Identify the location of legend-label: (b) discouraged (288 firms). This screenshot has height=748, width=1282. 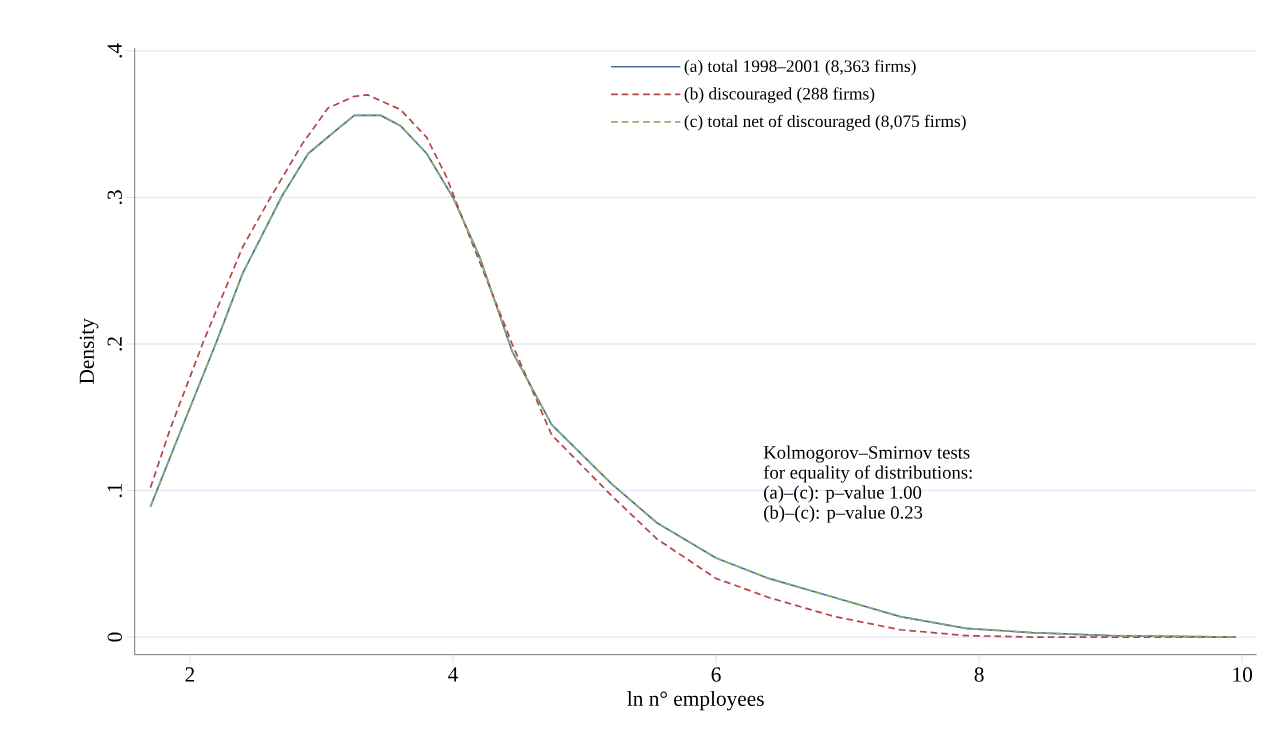
(779, 95).